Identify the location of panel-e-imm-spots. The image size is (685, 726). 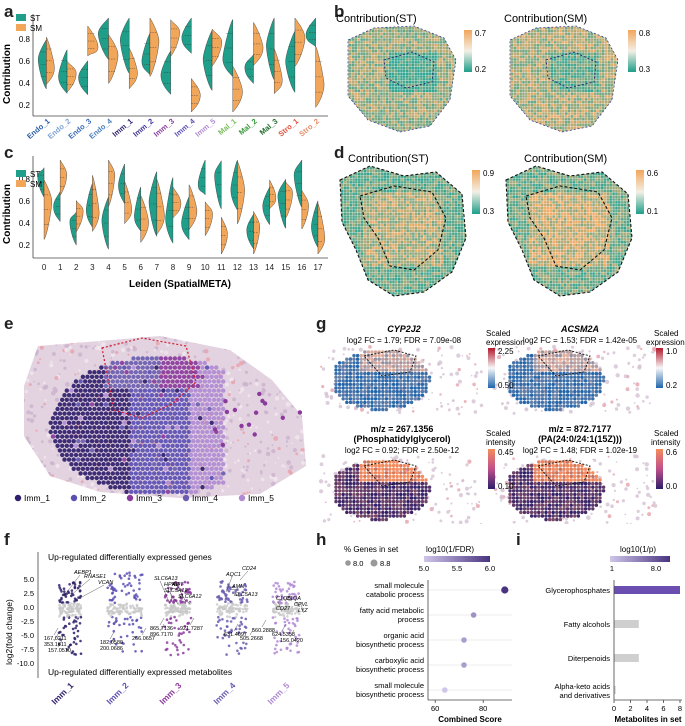
(175, 425).